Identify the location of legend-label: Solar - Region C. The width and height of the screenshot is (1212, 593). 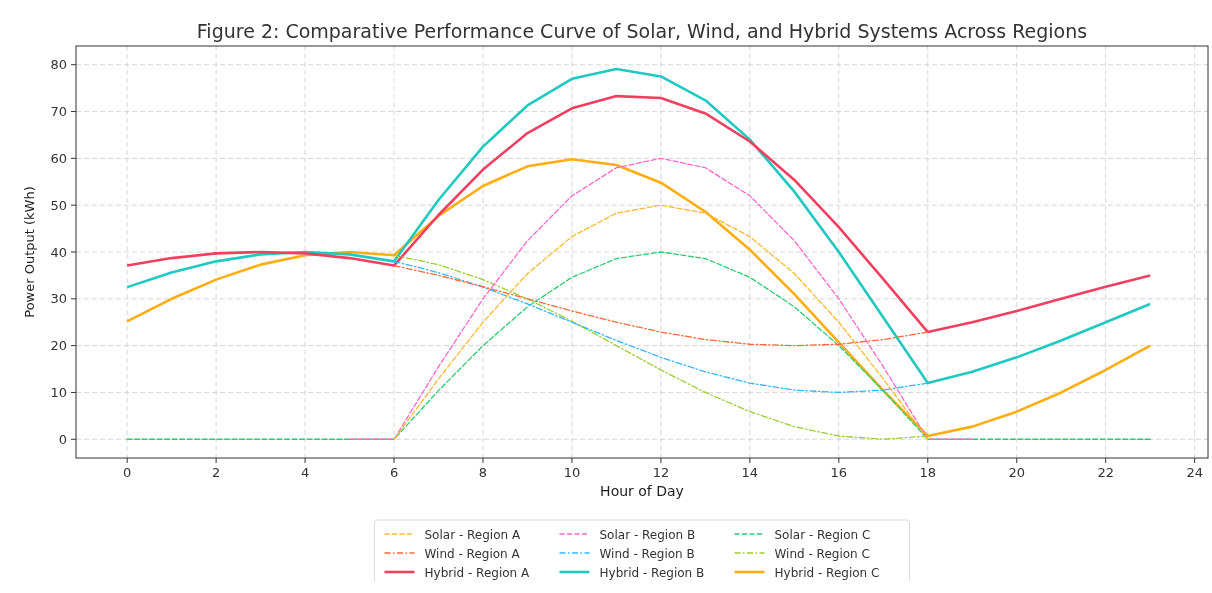
(822, 534).